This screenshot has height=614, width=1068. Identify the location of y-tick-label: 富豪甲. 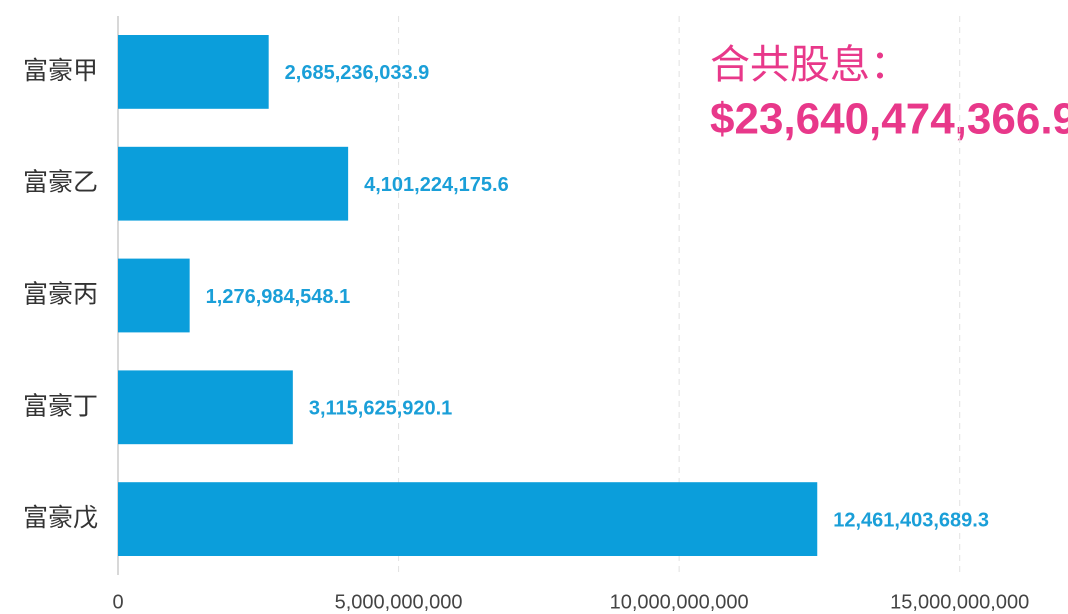
(60, 70).